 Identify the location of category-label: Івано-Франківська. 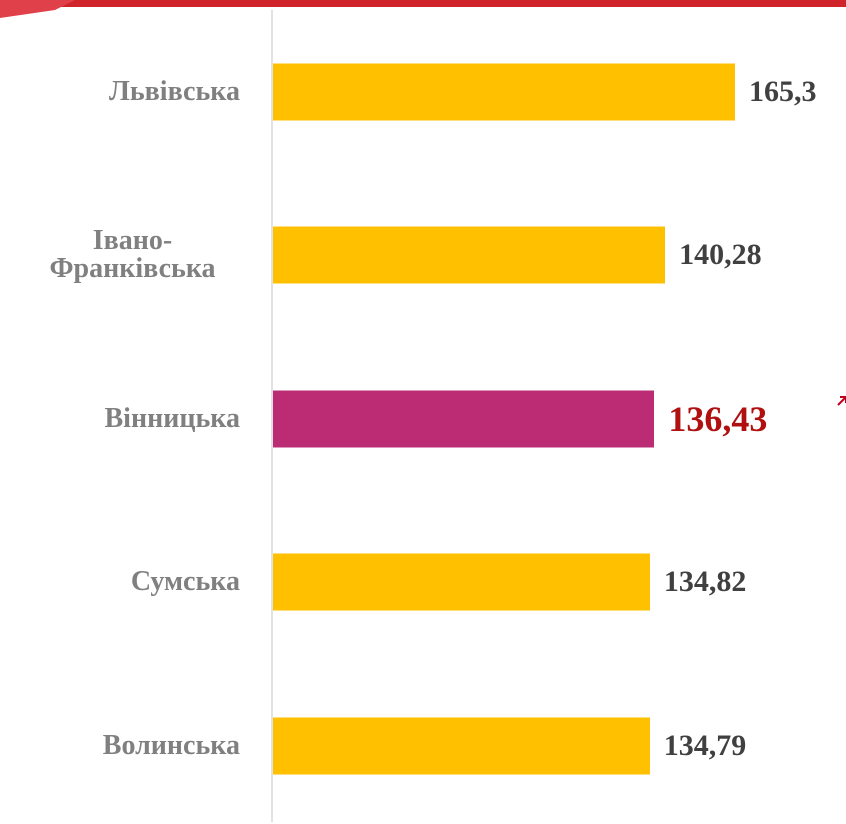
(132, 255).